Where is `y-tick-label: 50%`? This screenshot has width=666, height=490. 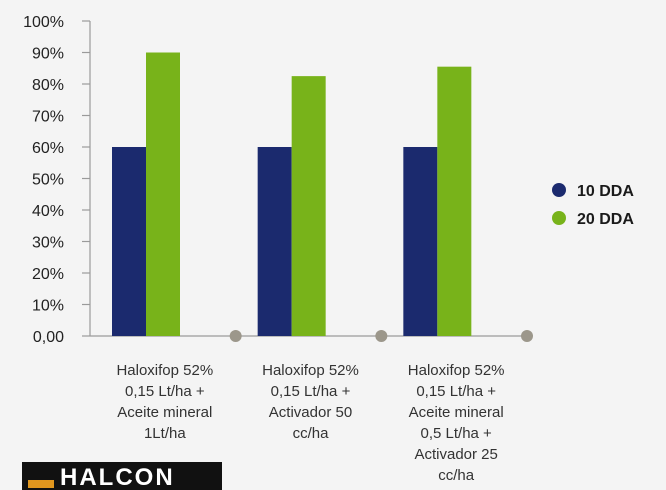
y-tick-label: 50% is located at coordinates (48, 180).